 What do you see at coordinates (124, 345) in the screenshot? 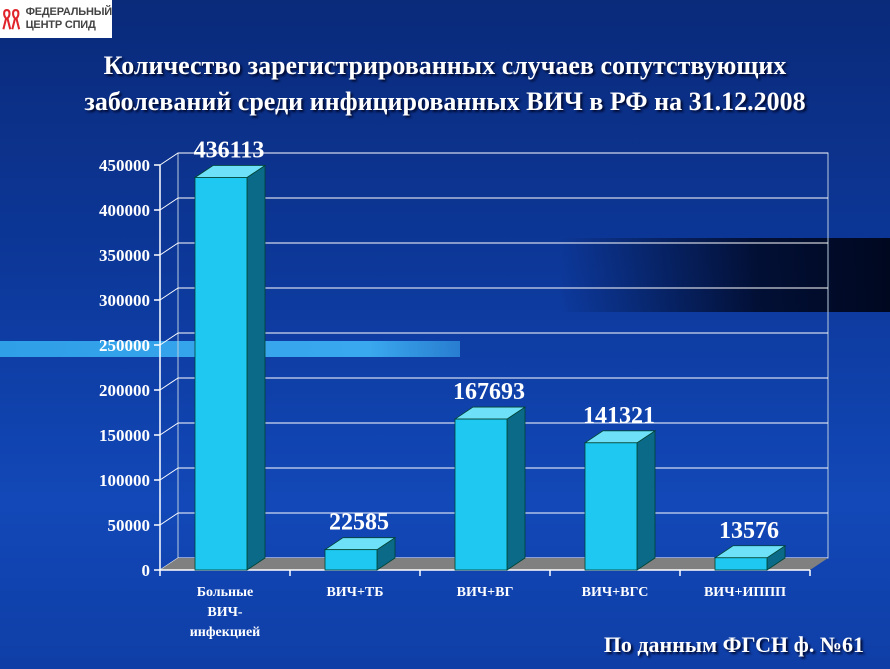
I see `y-tick-label: 250000` at bounding box center [124, 345].